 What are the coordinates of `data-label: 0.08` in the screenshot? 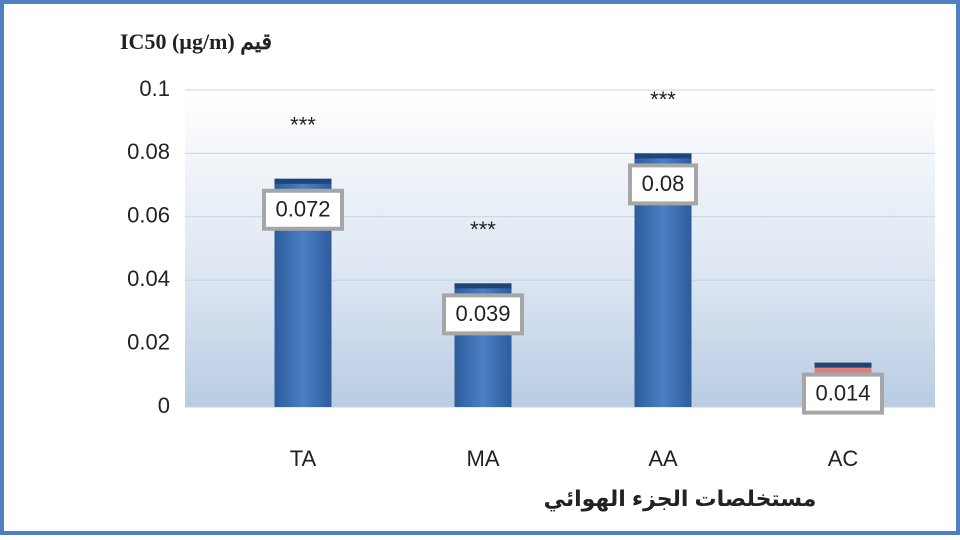 It's located at (663, 183).